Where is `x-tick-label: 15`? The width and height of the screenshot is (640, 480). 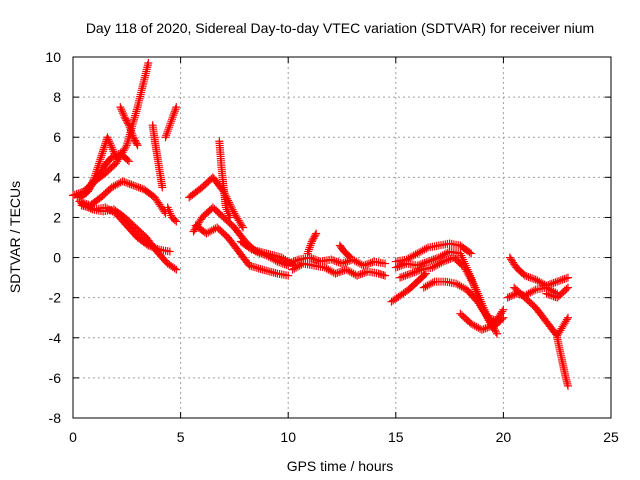 x-tick-label: 15 is located at coordinates (396, 437).